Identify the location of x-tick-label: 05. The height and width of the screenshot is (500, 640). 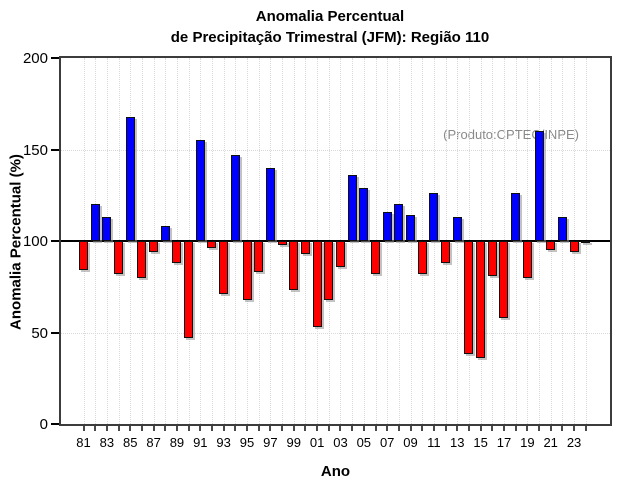
(364, 442).